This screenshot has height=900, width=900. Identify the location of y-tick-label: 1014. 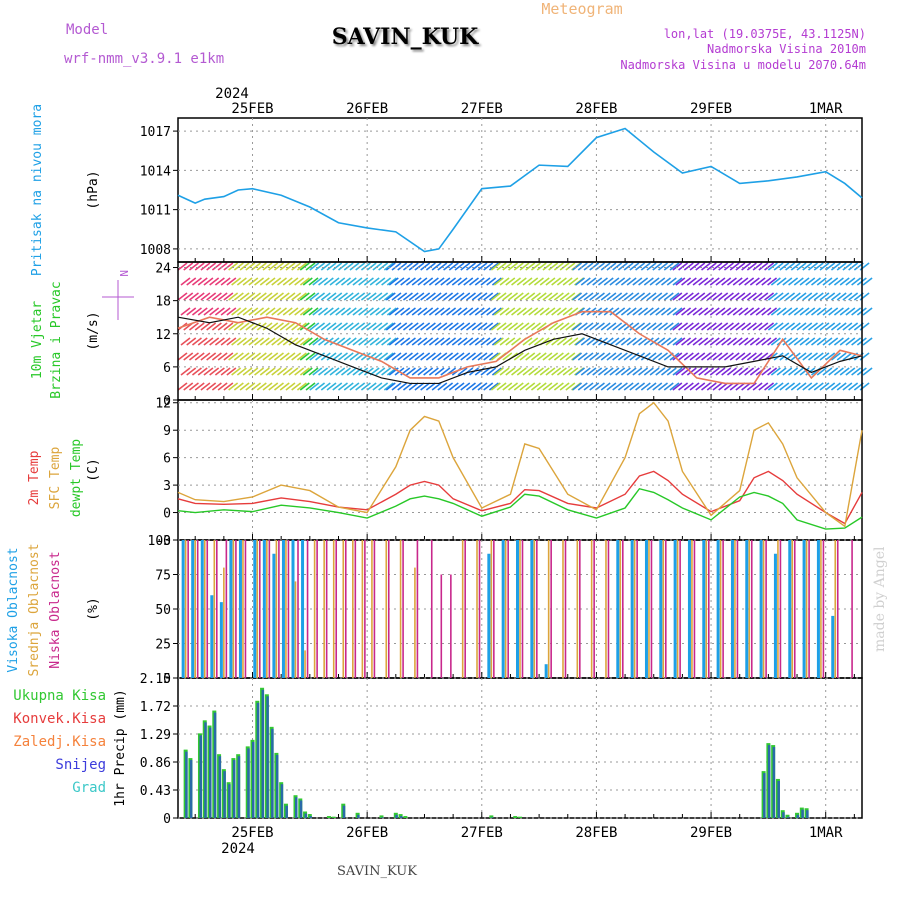
(155, 171).